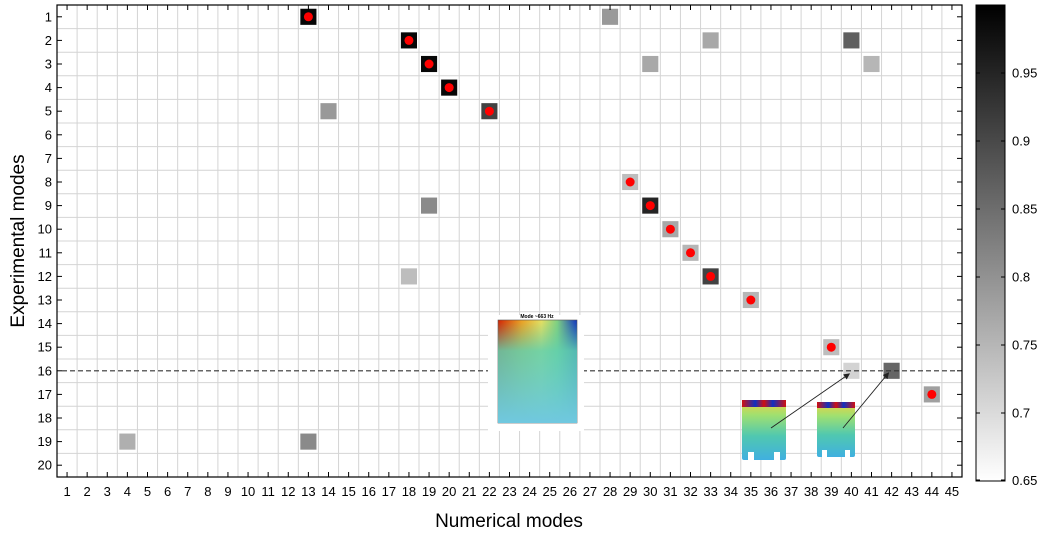 Image resolution: width=1047 pixels, height=538 pixels. I want to click on x-tick-label: 5, so click(147, 491).